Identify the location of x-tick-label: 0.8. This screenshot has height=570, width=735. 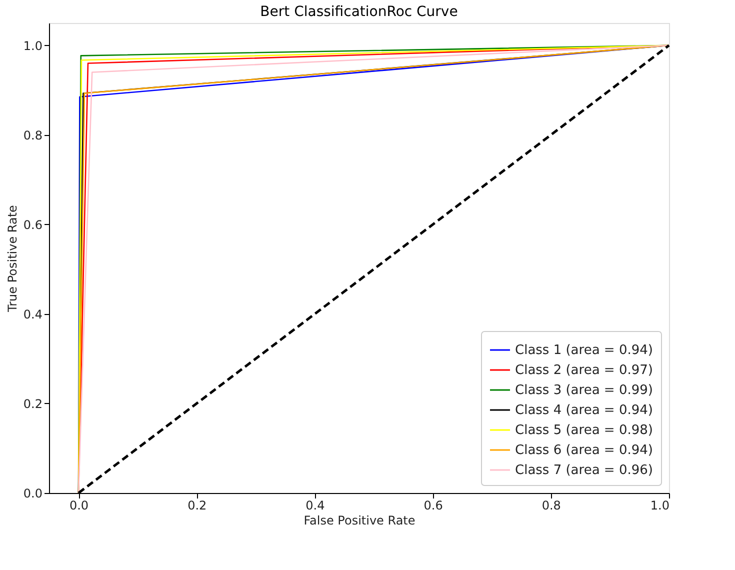
(551, 505).